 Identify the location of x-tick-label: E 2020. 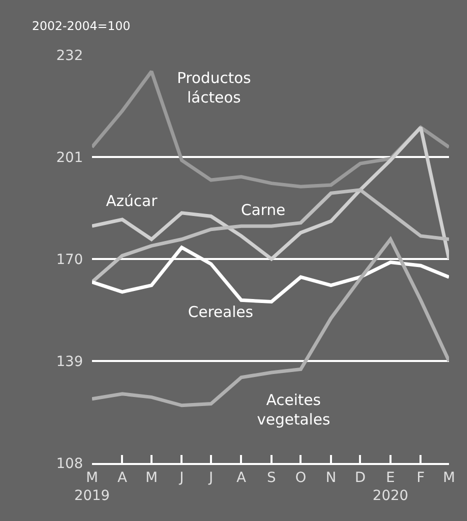
(390, 487).